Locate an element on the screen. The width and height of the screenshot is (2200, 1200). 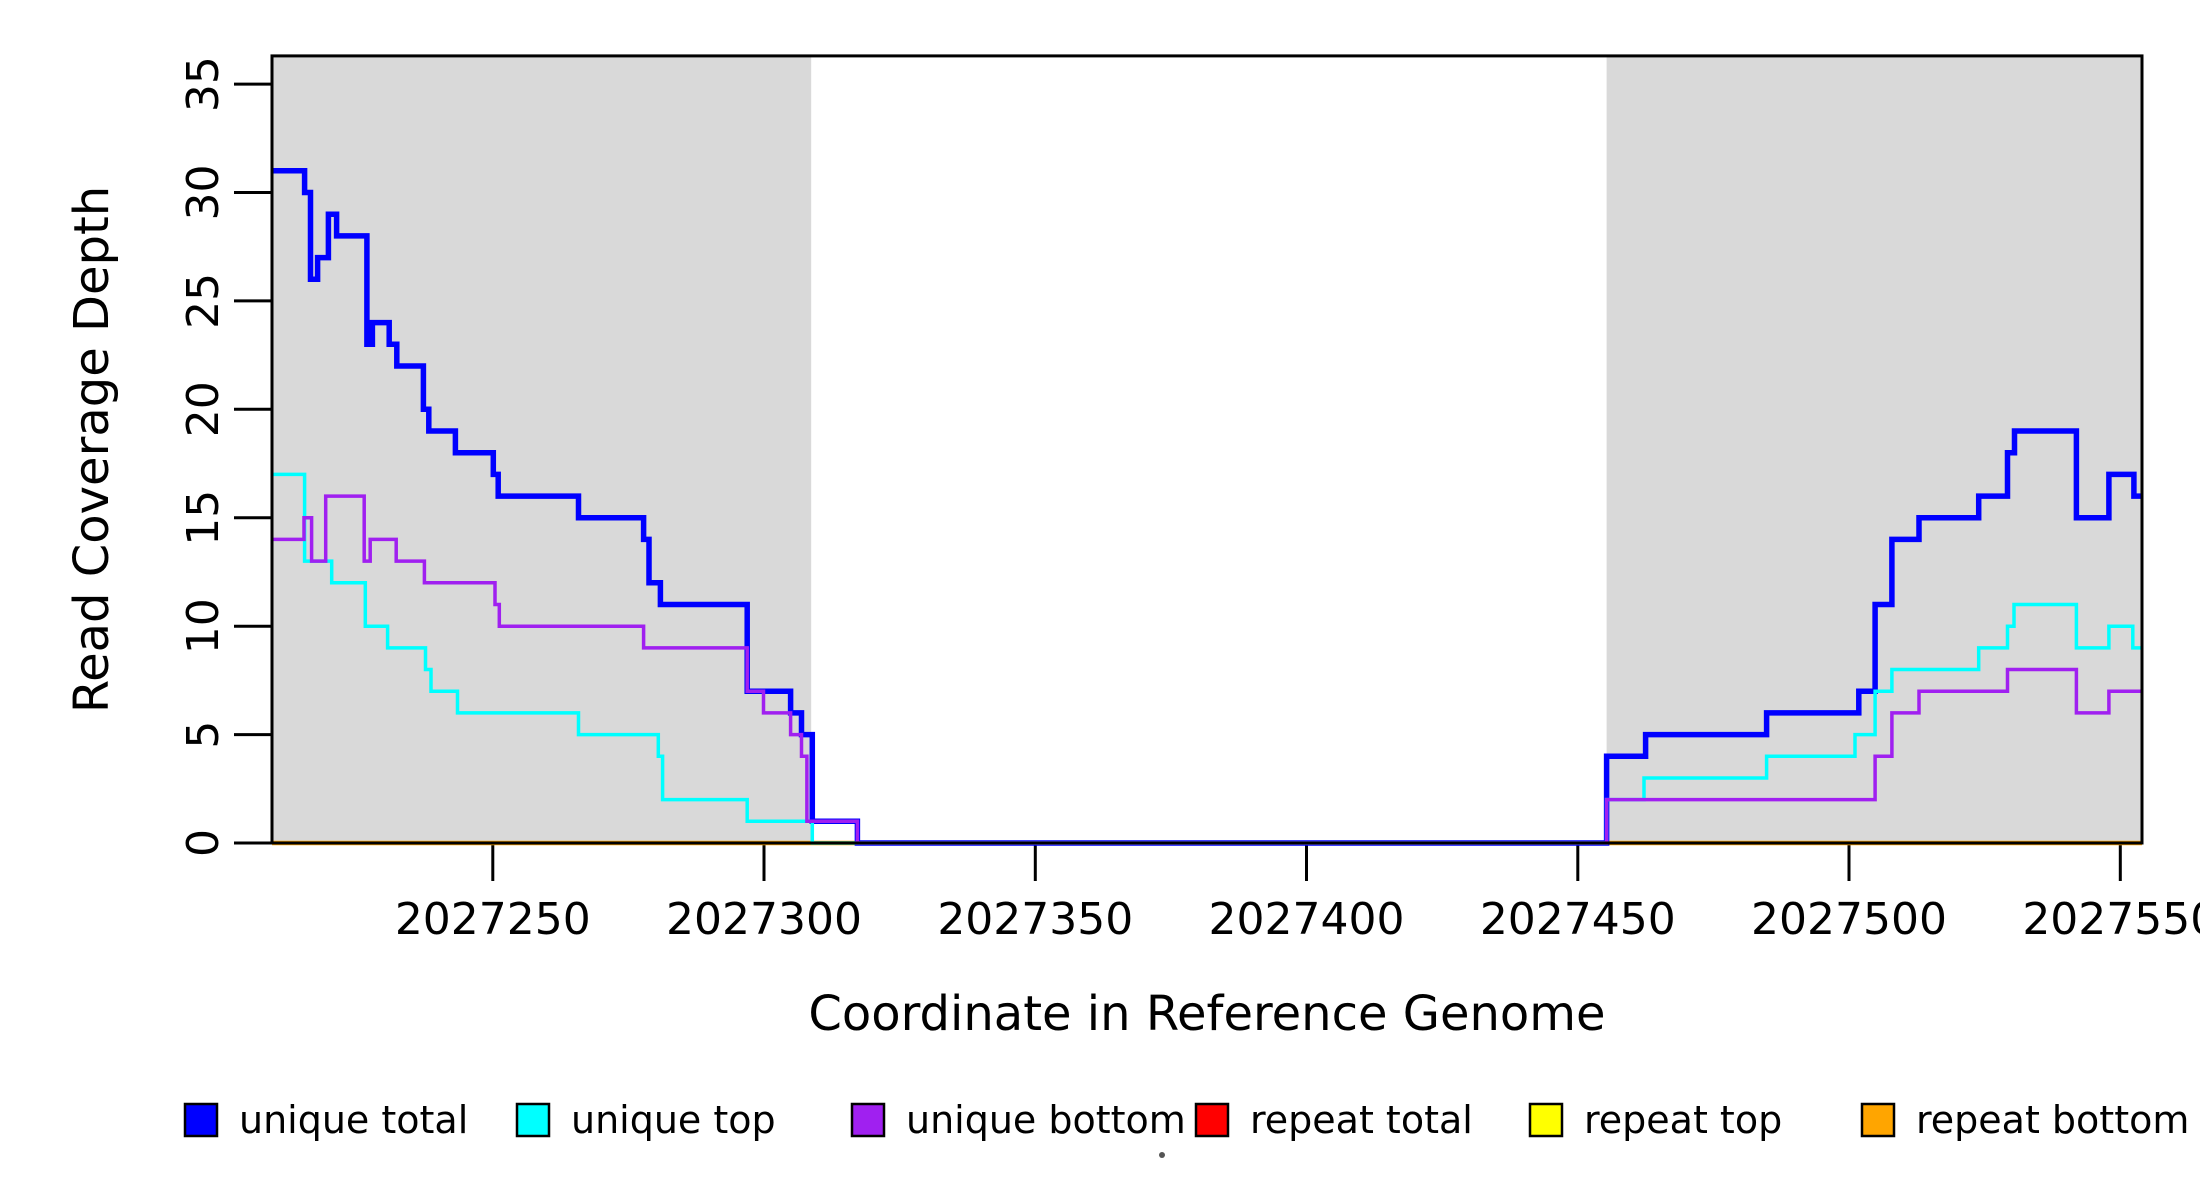
x-axis-tick-label: 2027400 is located at coordinates (1307, 919).